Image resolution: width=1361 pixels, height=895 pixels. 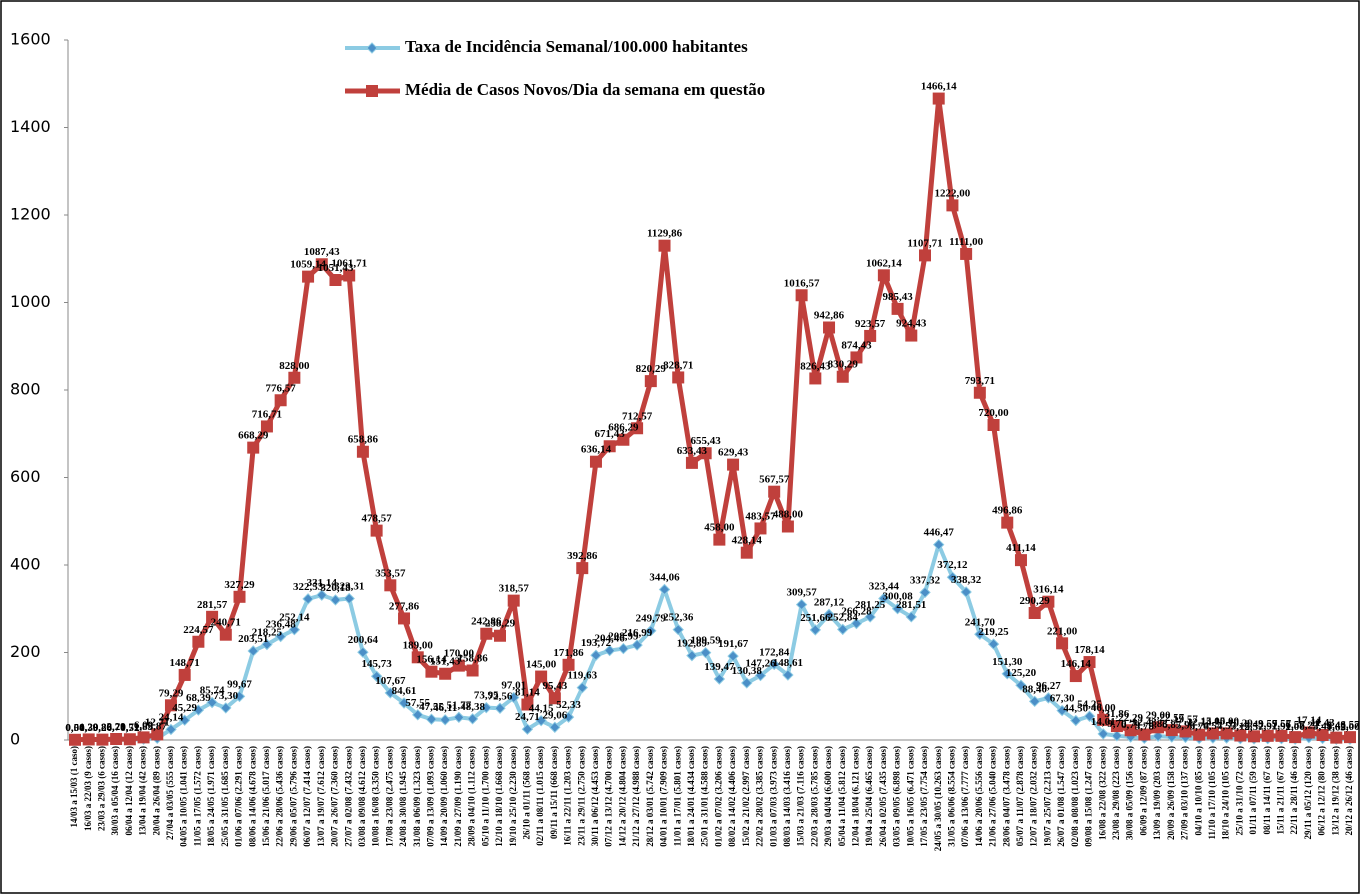 What do you see at coordinates (376, 796) in the screenshot?
I see `x-tick-label: 10/08 a 16/08 (3.350 casos)` at bounding box center [376, 796].